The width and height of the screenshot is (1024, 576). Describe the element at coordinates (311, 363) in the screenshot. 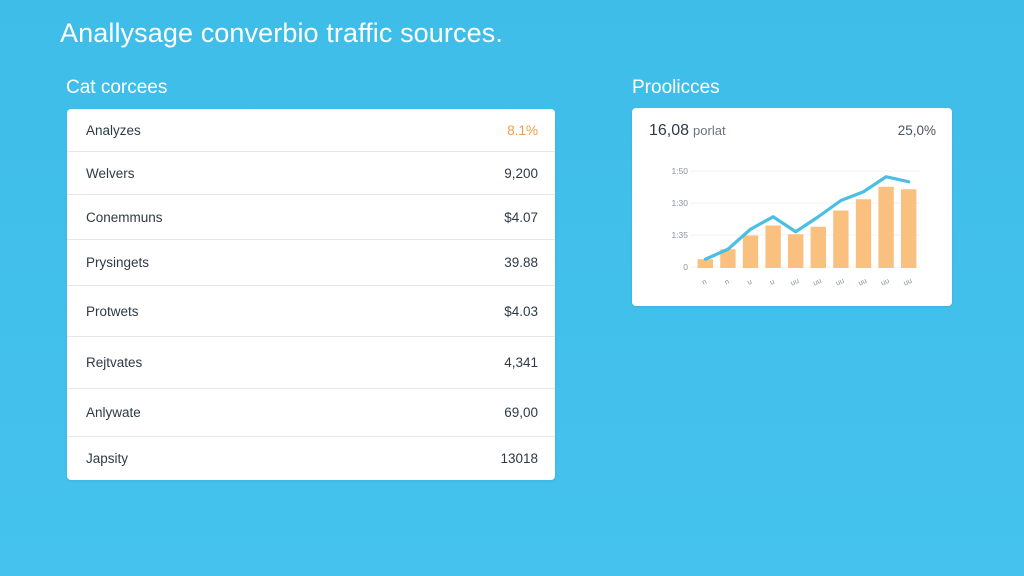

I see `table-row: Rejtvates 4,341` at that location.